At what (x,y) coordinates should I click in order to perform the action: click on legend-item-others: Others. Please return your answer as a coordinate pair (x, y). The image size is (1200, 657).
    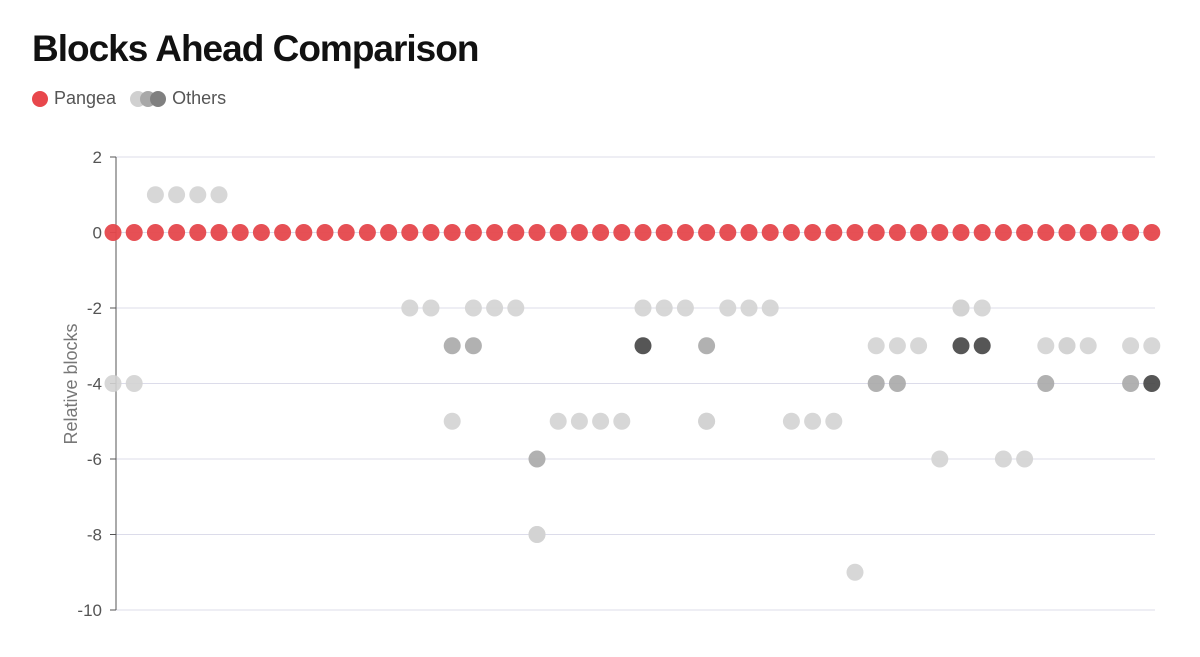
    Looking at the image, I should click on (178, 98).